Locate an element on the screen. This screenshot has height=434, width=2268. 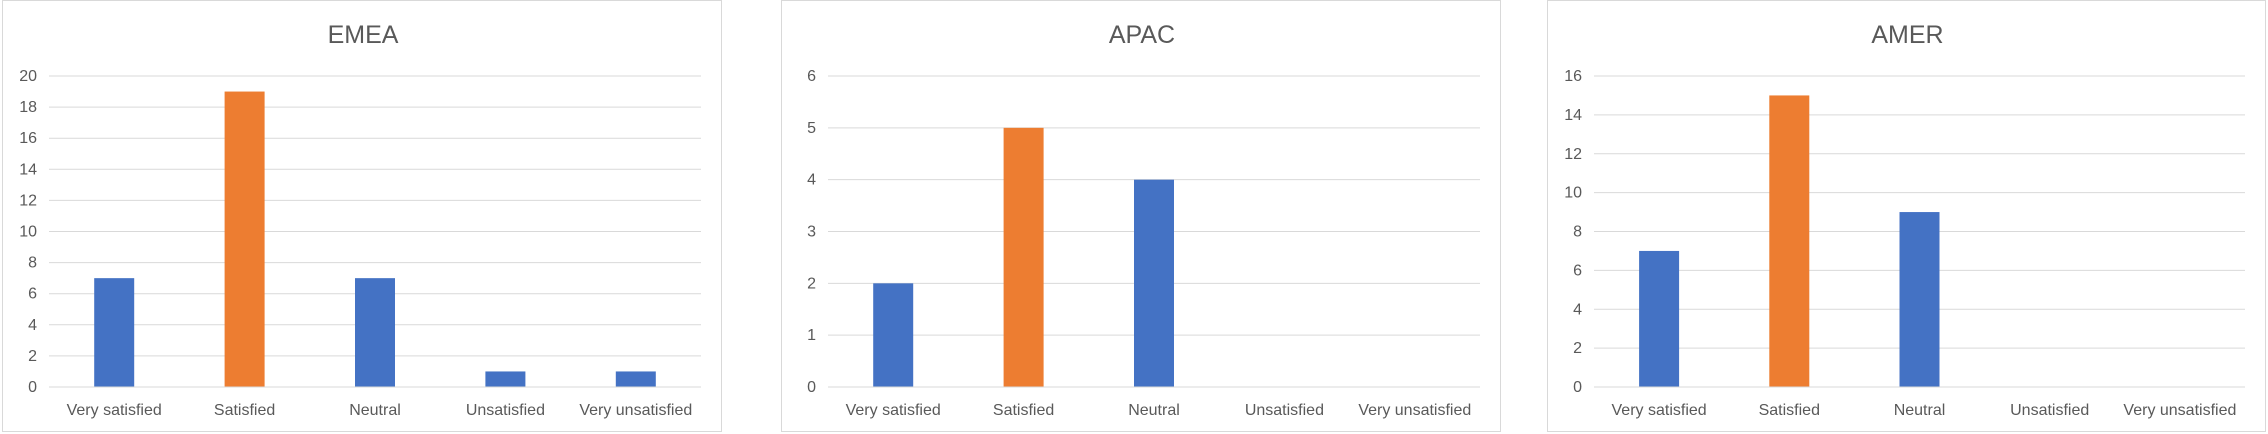
chart-title: APAC is located at coordinates (1142, 35).